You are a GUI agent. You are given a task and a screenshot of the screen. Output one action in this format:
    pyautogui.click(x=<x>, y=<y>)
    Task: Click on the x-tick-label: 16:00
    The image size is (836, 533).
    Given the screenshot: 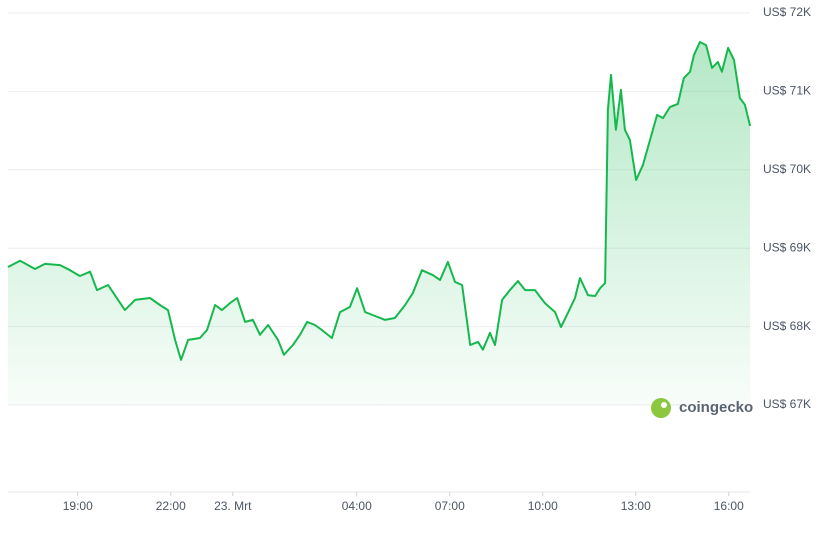 What is the action you would take?
    pyautogui.click(x=729, y=506)
    